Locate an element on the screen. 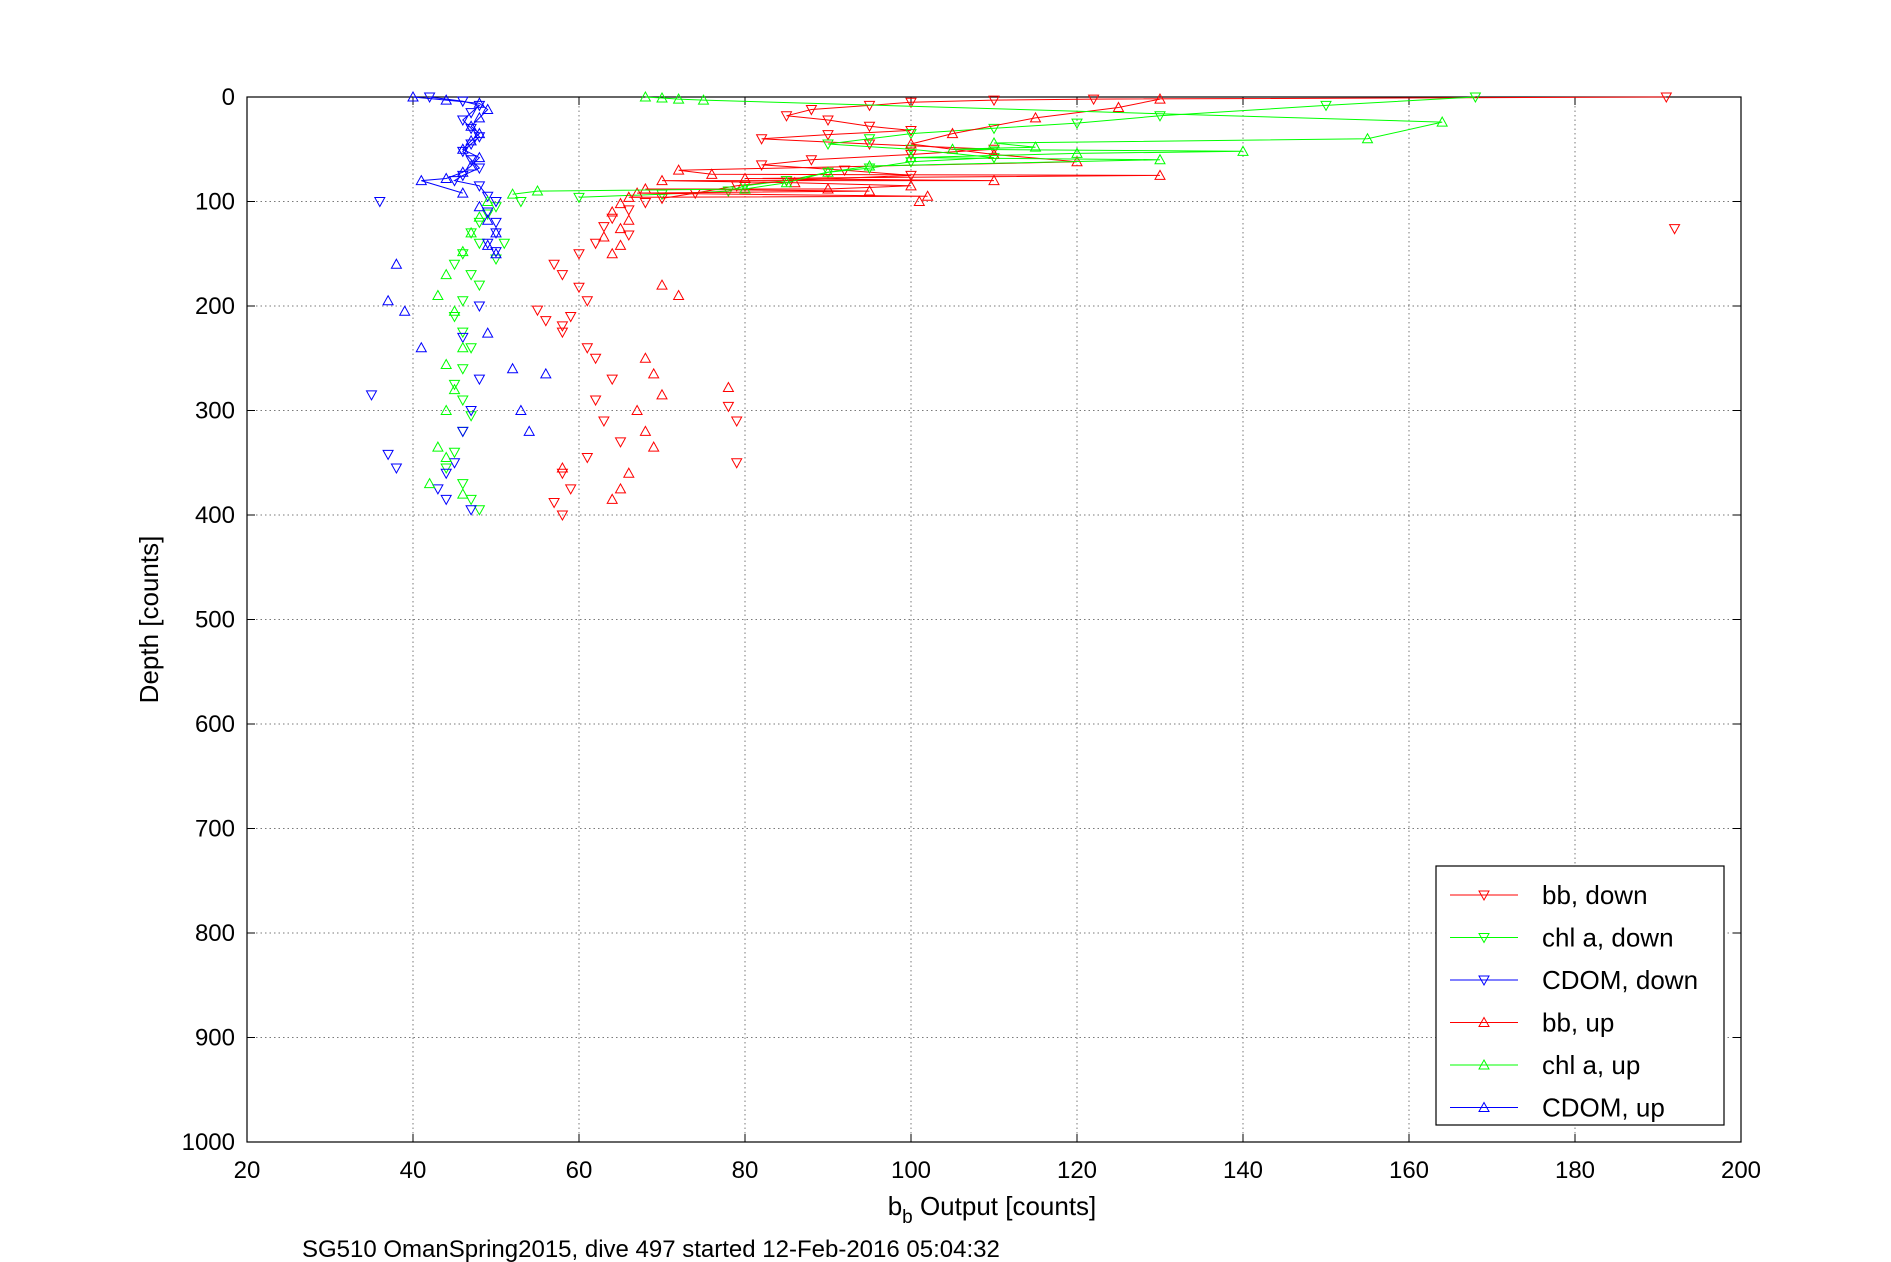 Image resolution: width=1891 pixels, height=1262 pixels. y-tick-label: 700 is located at coordinates (215, 829).